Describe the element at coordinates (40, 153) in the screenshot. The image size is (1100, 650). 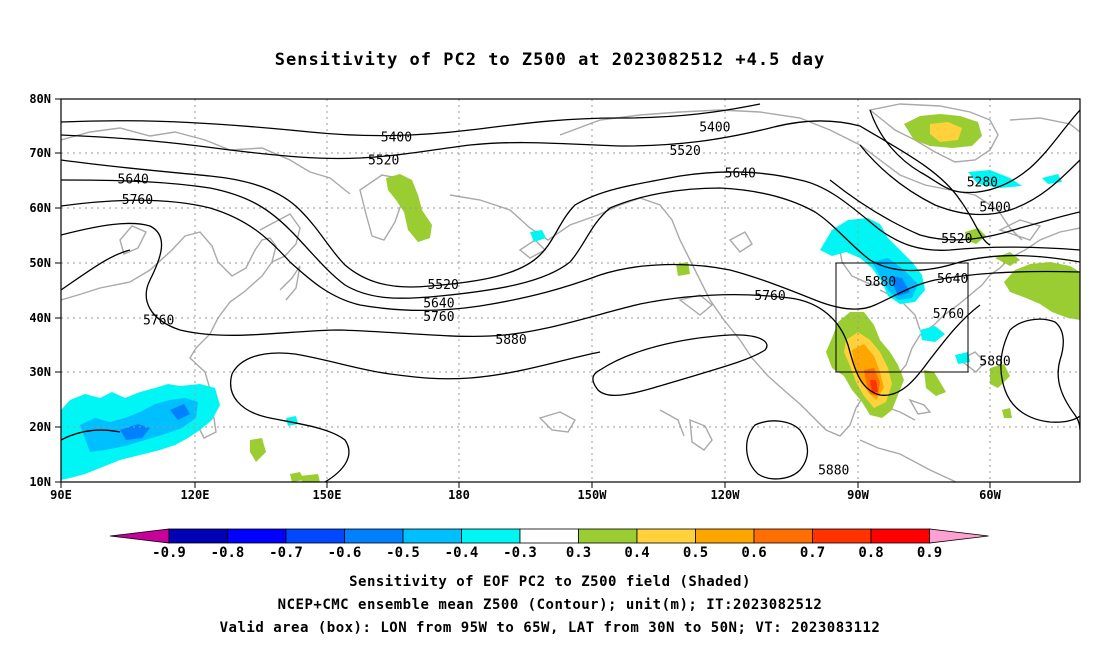
I see `lat-tick-label: 70N` at that location.